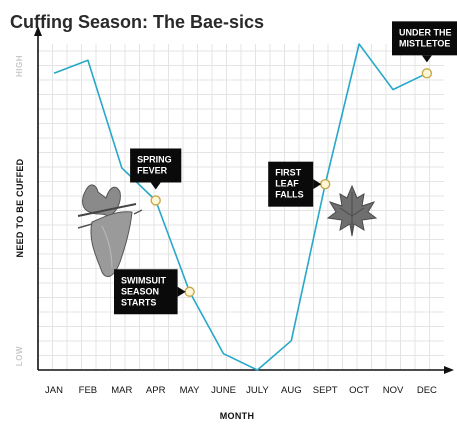 This screenshot has height=437, width=457. Describe the element at coordinates (424, 43) in the screenshot. I see `callout-text-line: MISTLETOE` at that location.